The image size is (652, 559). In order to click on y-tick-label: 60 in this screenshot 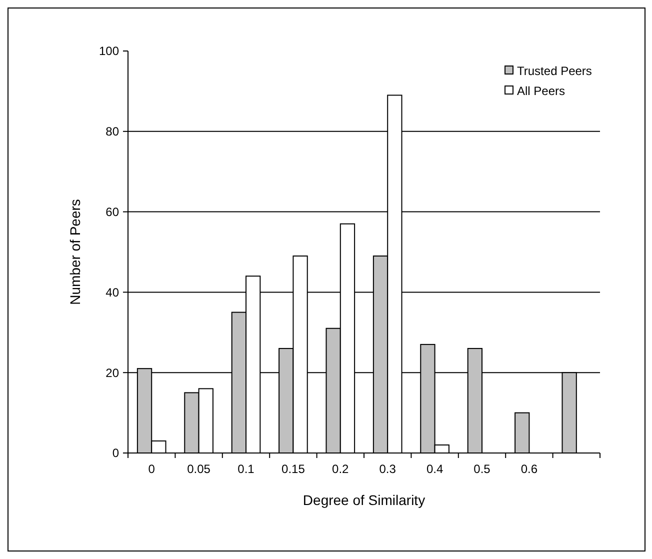, I will do `click(113, 212)`.